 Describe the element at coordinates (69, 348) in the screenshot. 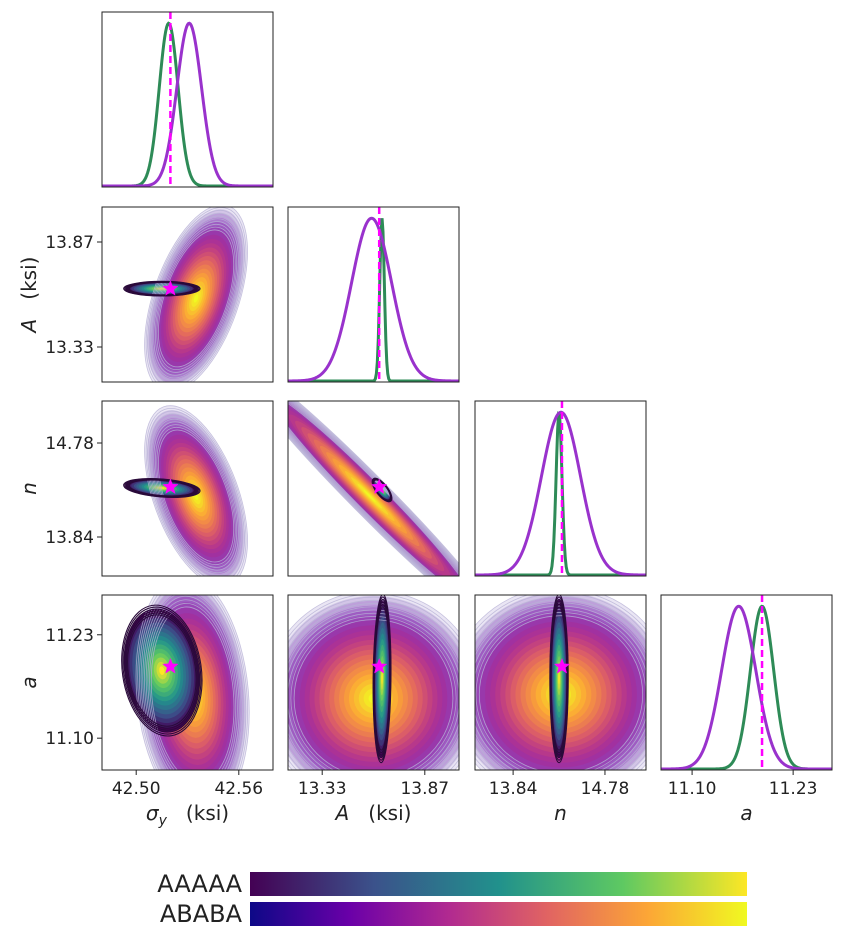

I see `y-tick-label: 13.33` at that location.